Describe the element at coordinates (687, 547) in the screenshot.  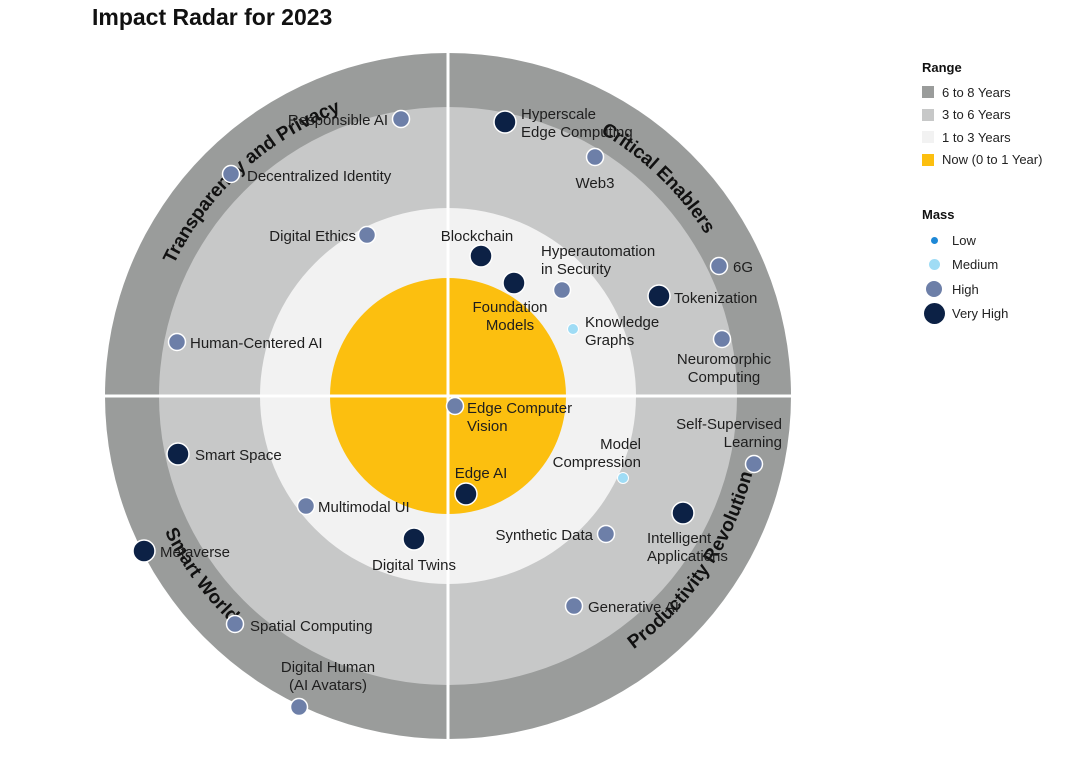
I see `tech-label: Intelligent Applications` at that location.